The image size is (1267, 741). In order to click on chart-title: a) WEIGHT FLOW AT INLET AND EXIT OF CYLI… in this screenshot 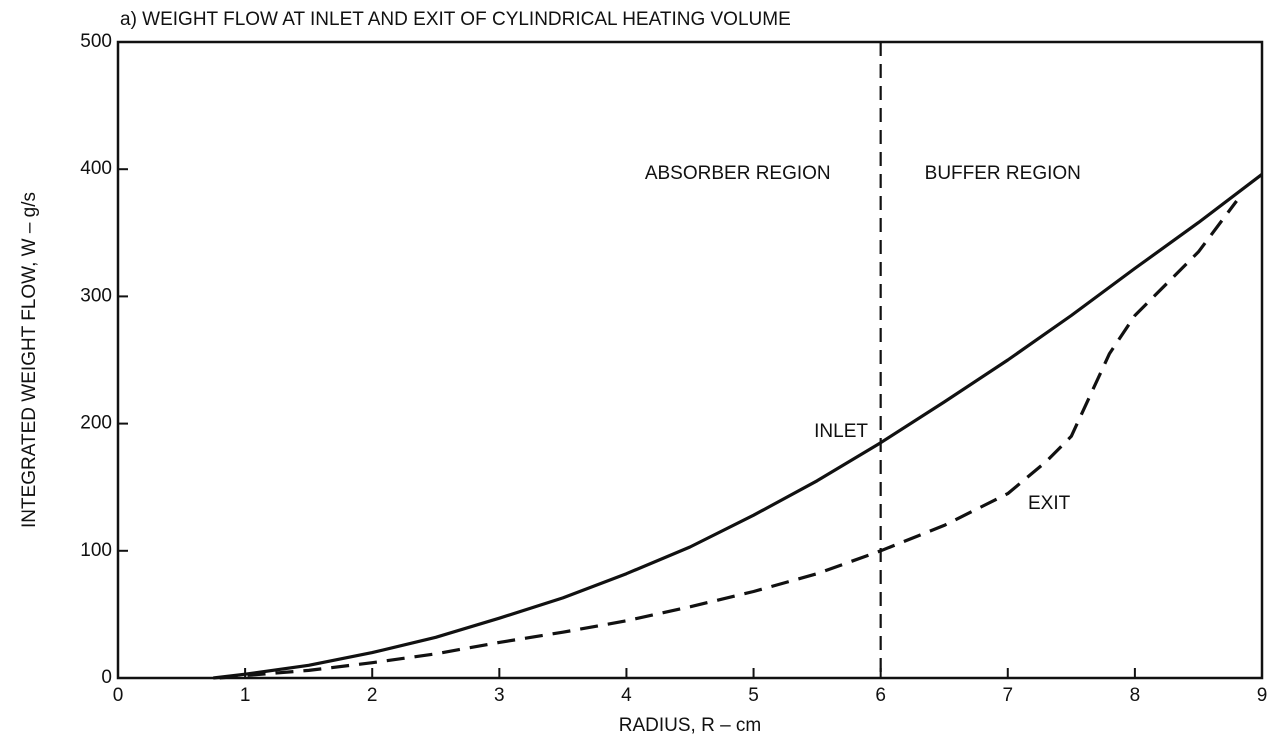, I will do `click(455, 19)`.